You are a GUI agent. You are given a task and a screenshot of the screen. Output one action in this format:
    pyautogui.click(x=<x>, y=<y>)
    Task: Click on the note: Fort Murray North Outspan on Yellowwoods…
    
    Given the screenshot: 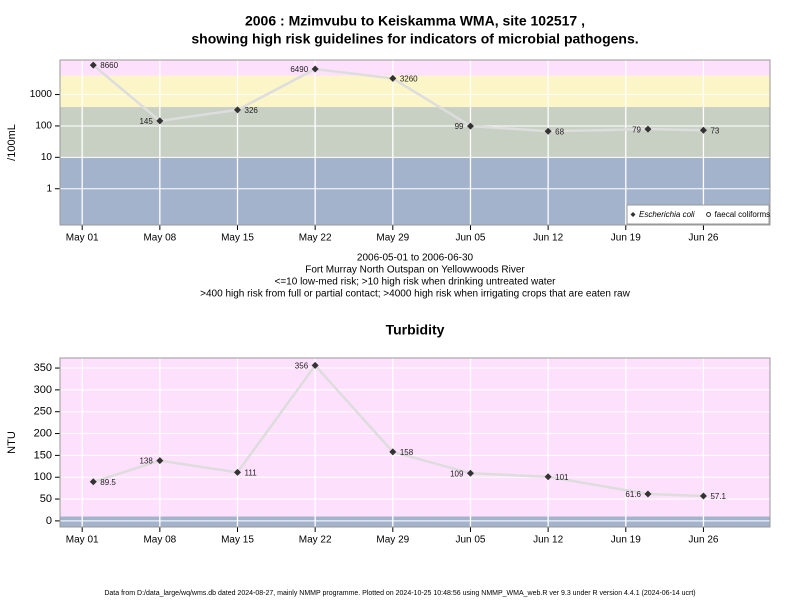 What is the action you would take?
    pyautogui.click(x=415, y=270)
    